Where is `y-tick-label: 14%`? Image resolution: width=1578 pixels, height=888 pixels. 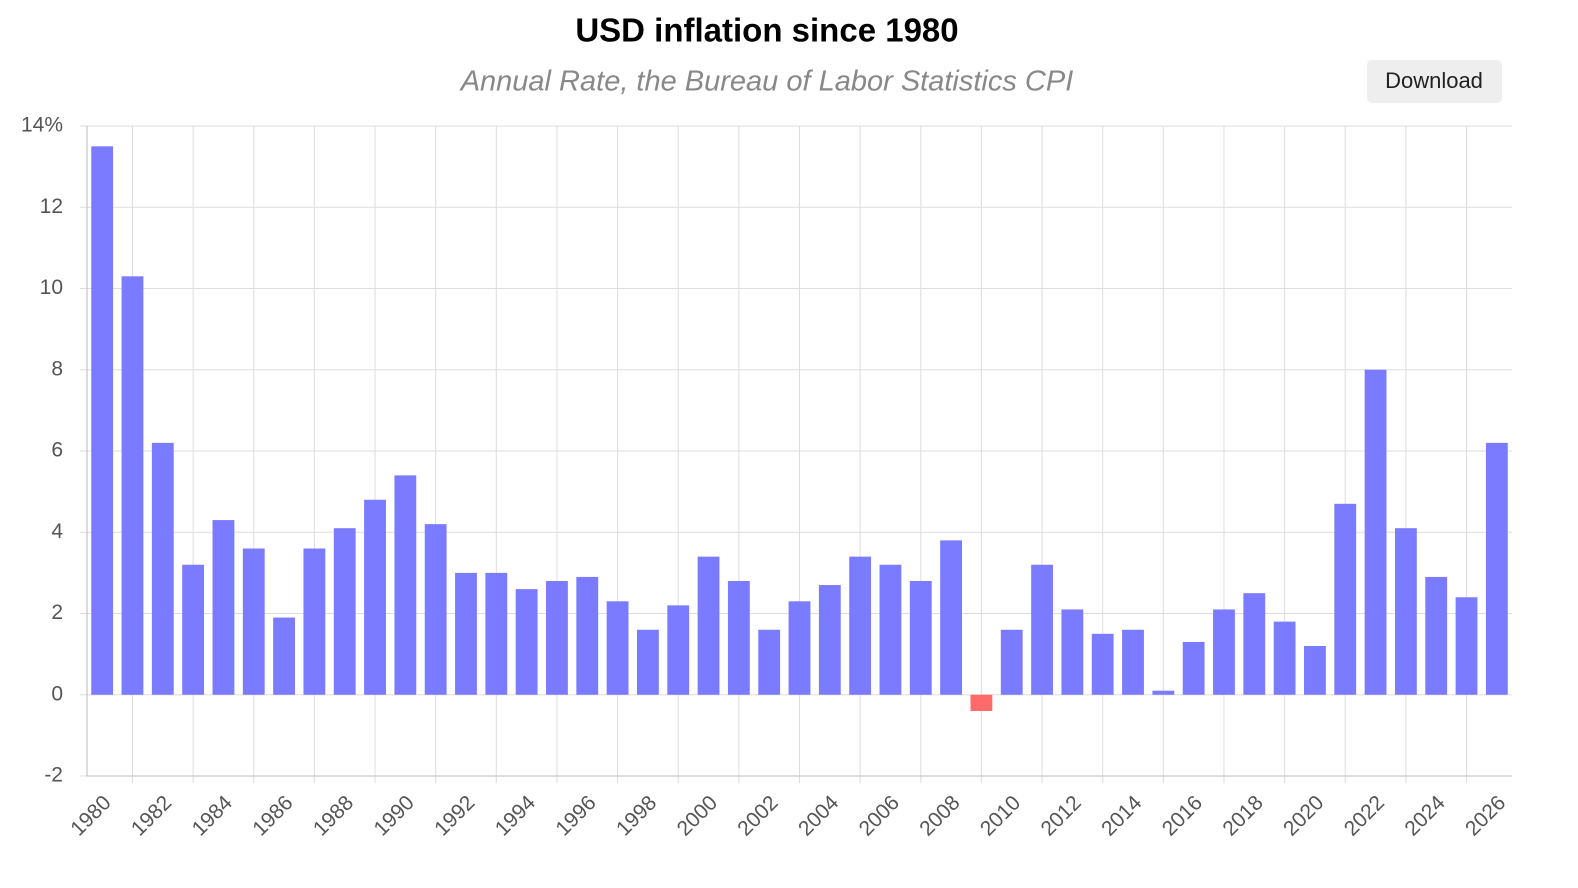
y-tick-label: 14% is located at coordinates (42, 125).